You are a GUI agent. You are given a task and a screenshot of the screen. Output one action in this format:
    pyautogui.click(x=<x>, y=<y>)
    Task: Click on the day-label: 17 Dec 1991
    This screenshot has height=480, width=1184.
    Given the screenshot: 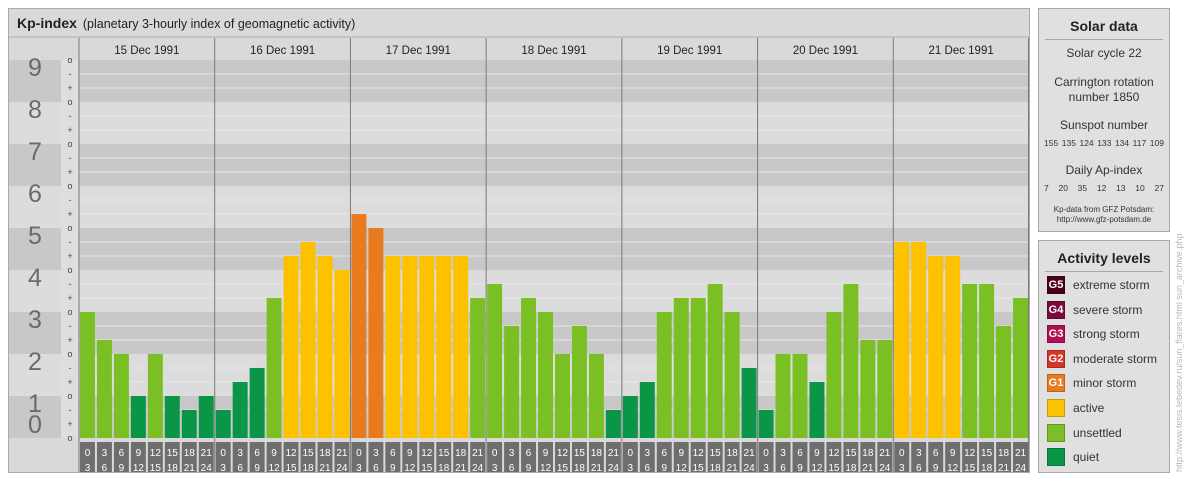 What is the action you would take?
    pyautogui.click(x=418, y=51)
    